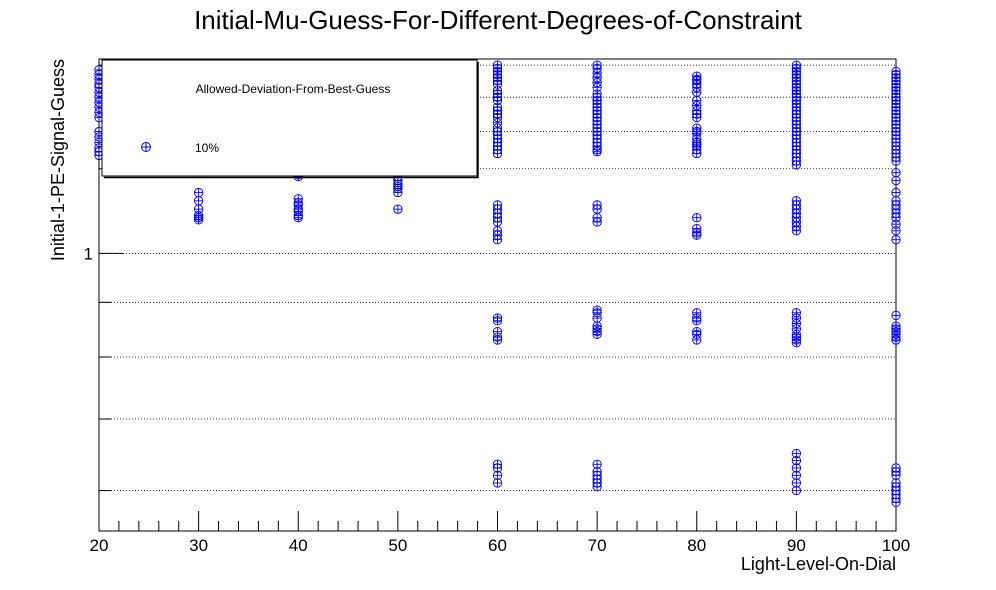  Describe the element at coordinates (397, 545) in the screenshot. I see `x-tick-label: 50` at that location.